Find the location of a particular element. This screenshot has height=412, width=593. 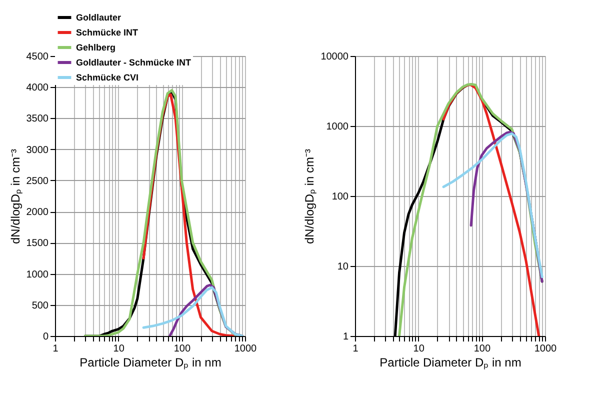

y-tick-label: 10000 is located at coordinates (334, 57).